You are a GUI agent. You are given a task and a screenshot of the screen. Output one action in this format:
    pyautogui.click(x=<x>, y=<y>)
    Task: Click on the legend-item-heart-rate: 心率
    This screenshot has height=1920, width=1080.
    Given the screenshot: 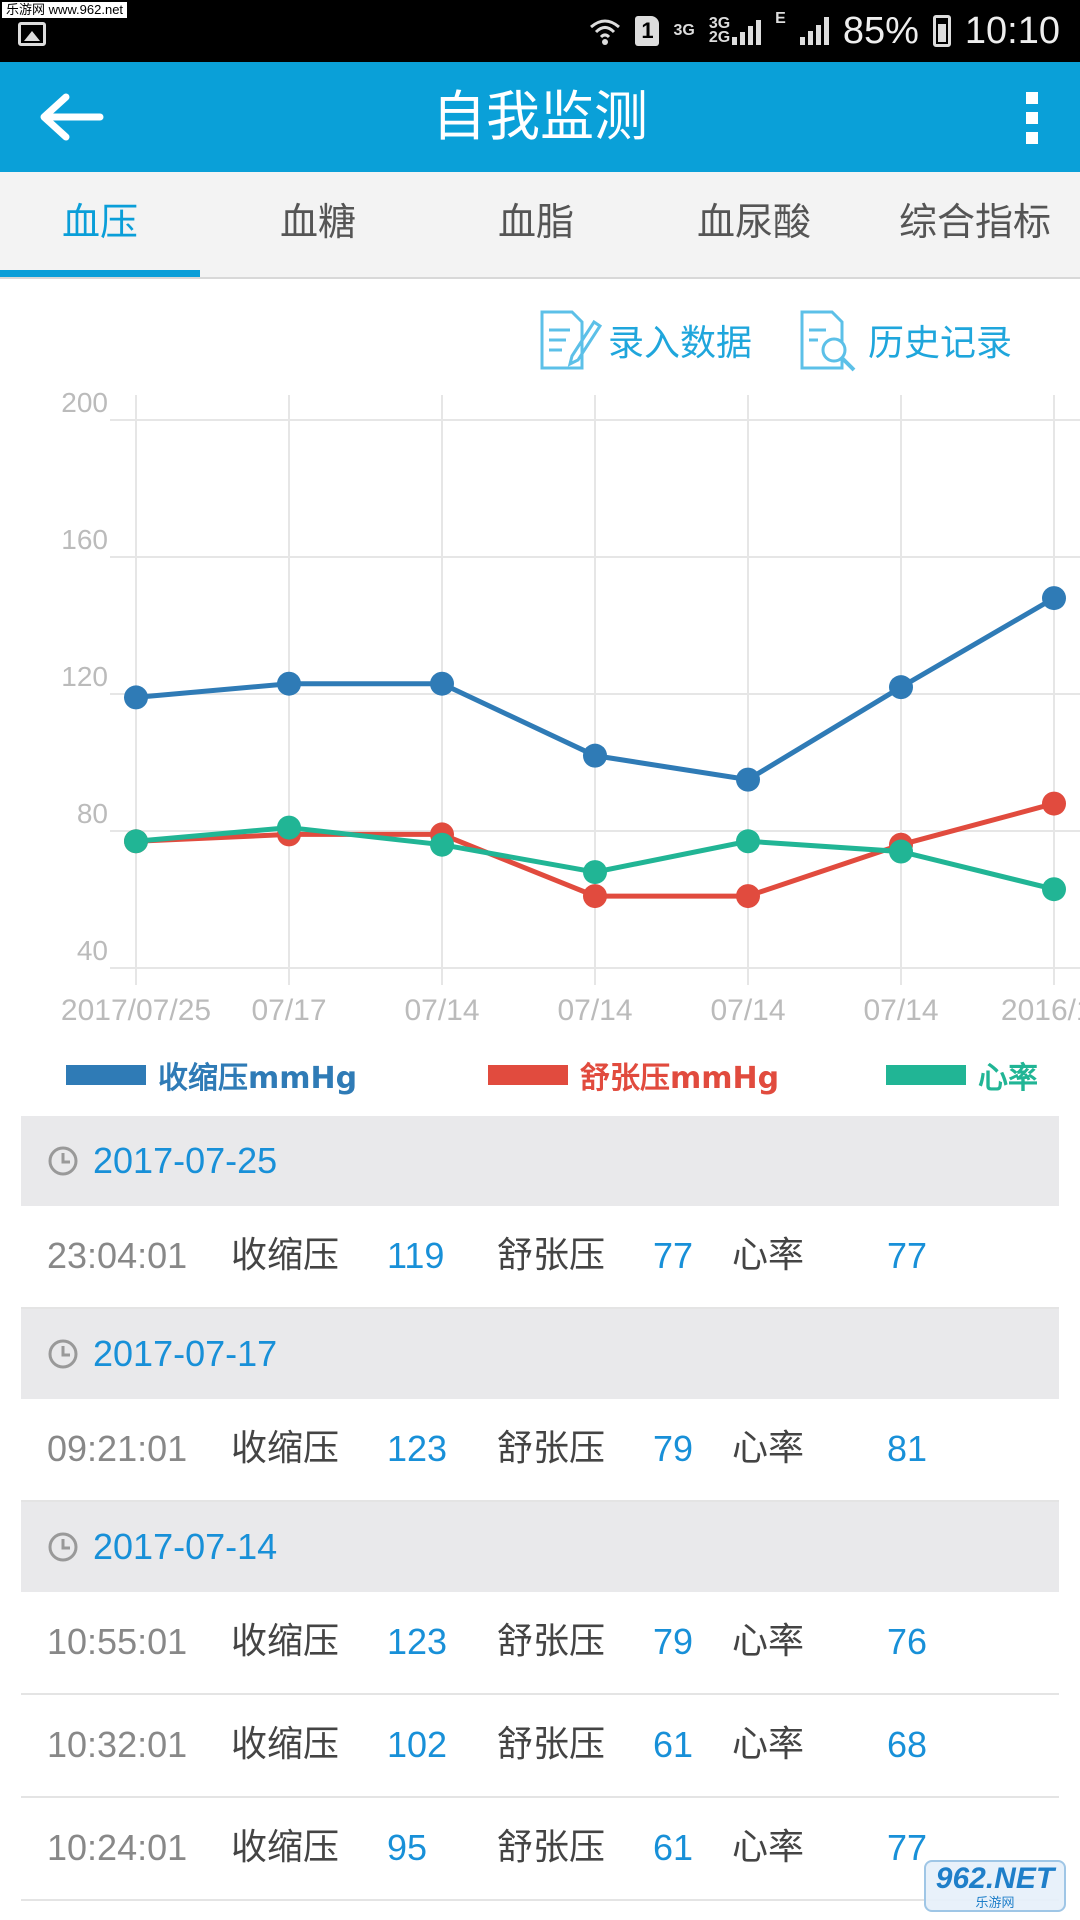 What is the action you would take?
    pyautogui.click(x=962, y=1075)
    